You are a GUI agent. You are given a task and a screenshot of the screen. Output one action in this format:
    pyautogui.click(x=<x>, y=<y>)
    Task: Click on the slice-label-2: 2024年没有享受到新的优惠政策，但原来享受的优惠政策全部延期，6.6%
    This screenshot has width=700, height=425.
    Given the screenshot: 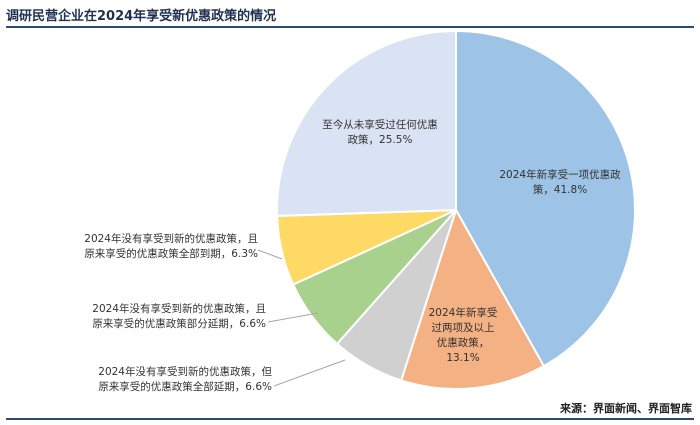 What is the action you would take?
    pyautogui.click(x=185, y=379)
    